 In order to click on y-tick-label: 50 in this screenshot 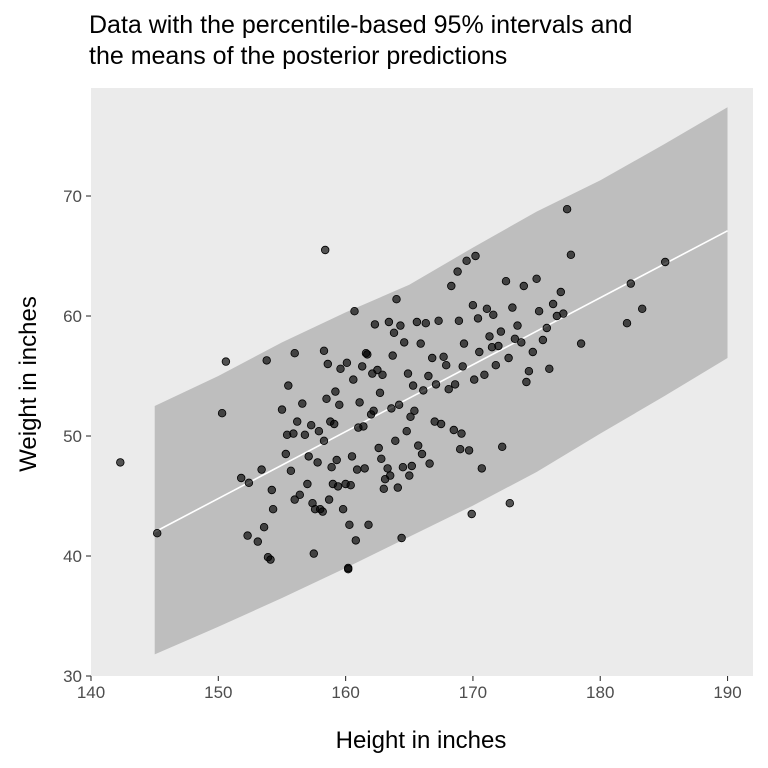, I will do `click(72, 436)`.